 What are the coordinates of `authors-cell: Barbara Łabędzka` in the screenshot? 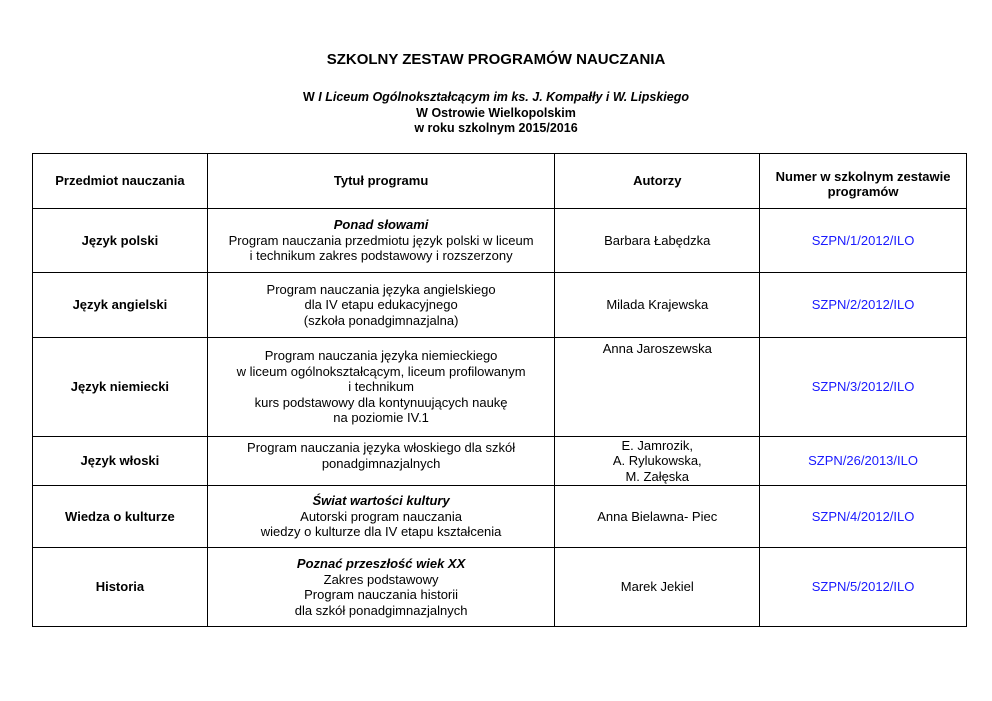 It's located at (657, 240).